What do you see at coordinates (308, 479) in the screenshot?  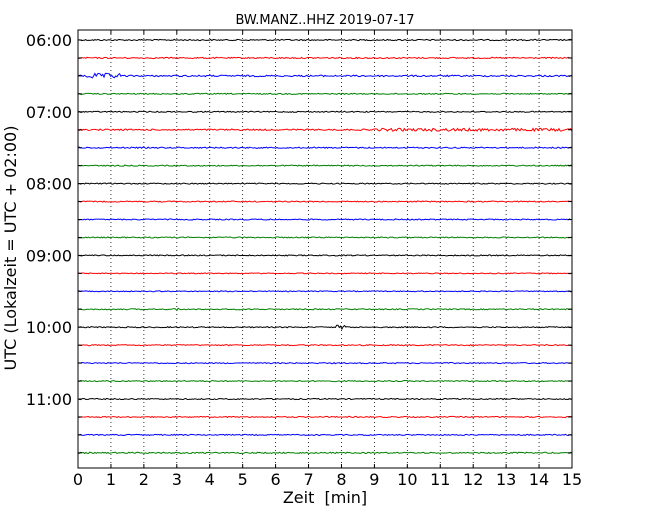 I see `x-tick-label: 7` at bounding box center [308, 479].